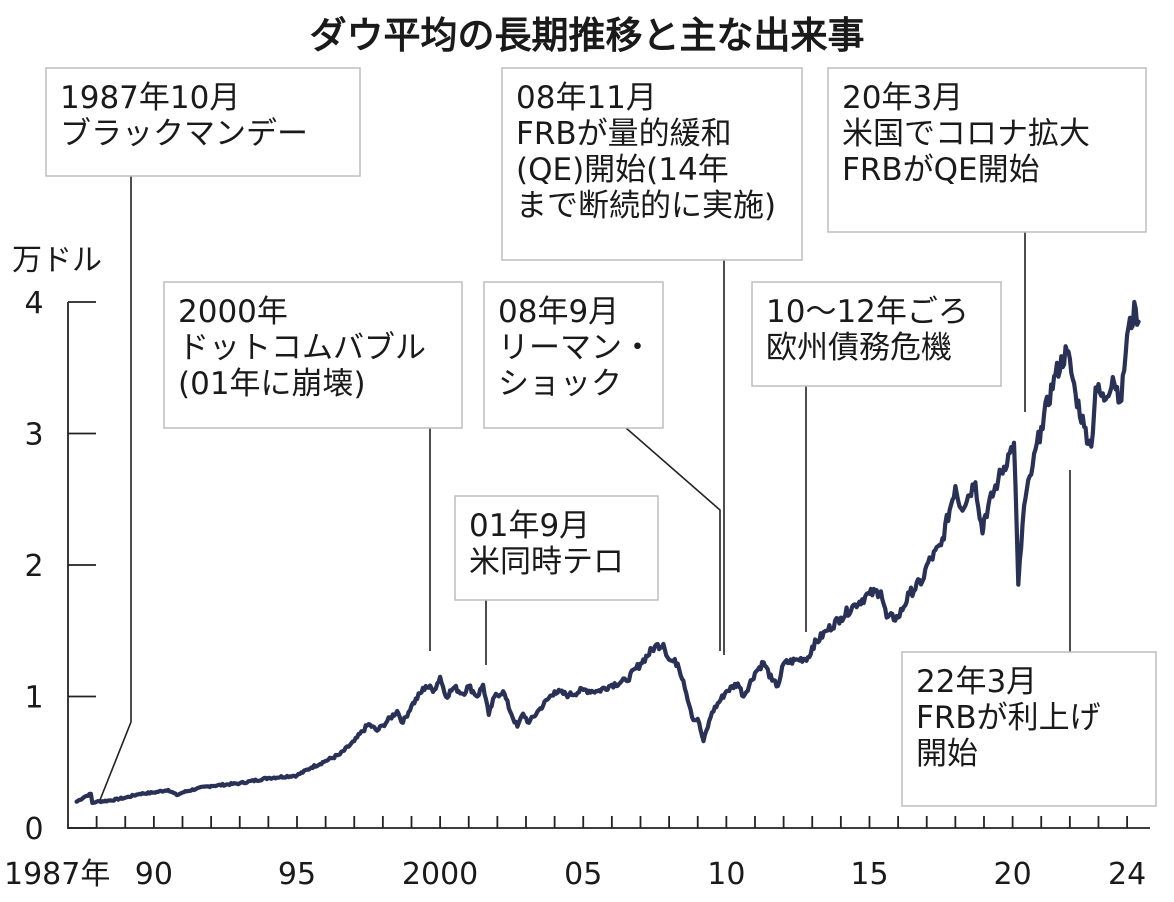 This screenshot has height=902, width=1174. Describe the element at coordinates (529, 526) in the screenshot. I see `annotation-line: 01年9月` at that location.